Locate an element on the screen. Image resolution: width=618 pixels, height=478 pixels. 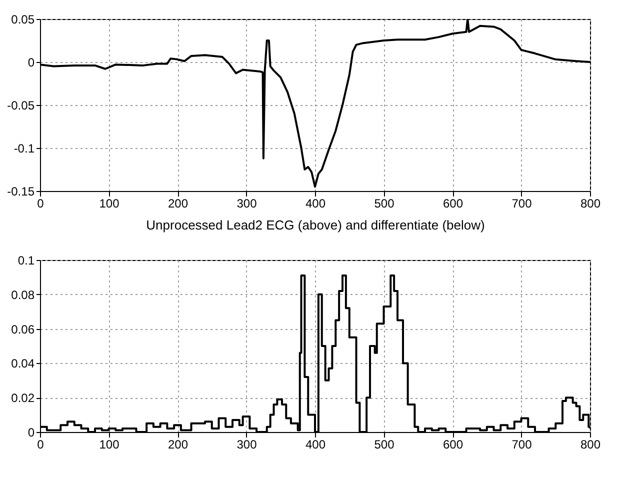
y-tick-label: -0.05 is located at coordinates (21, 105).